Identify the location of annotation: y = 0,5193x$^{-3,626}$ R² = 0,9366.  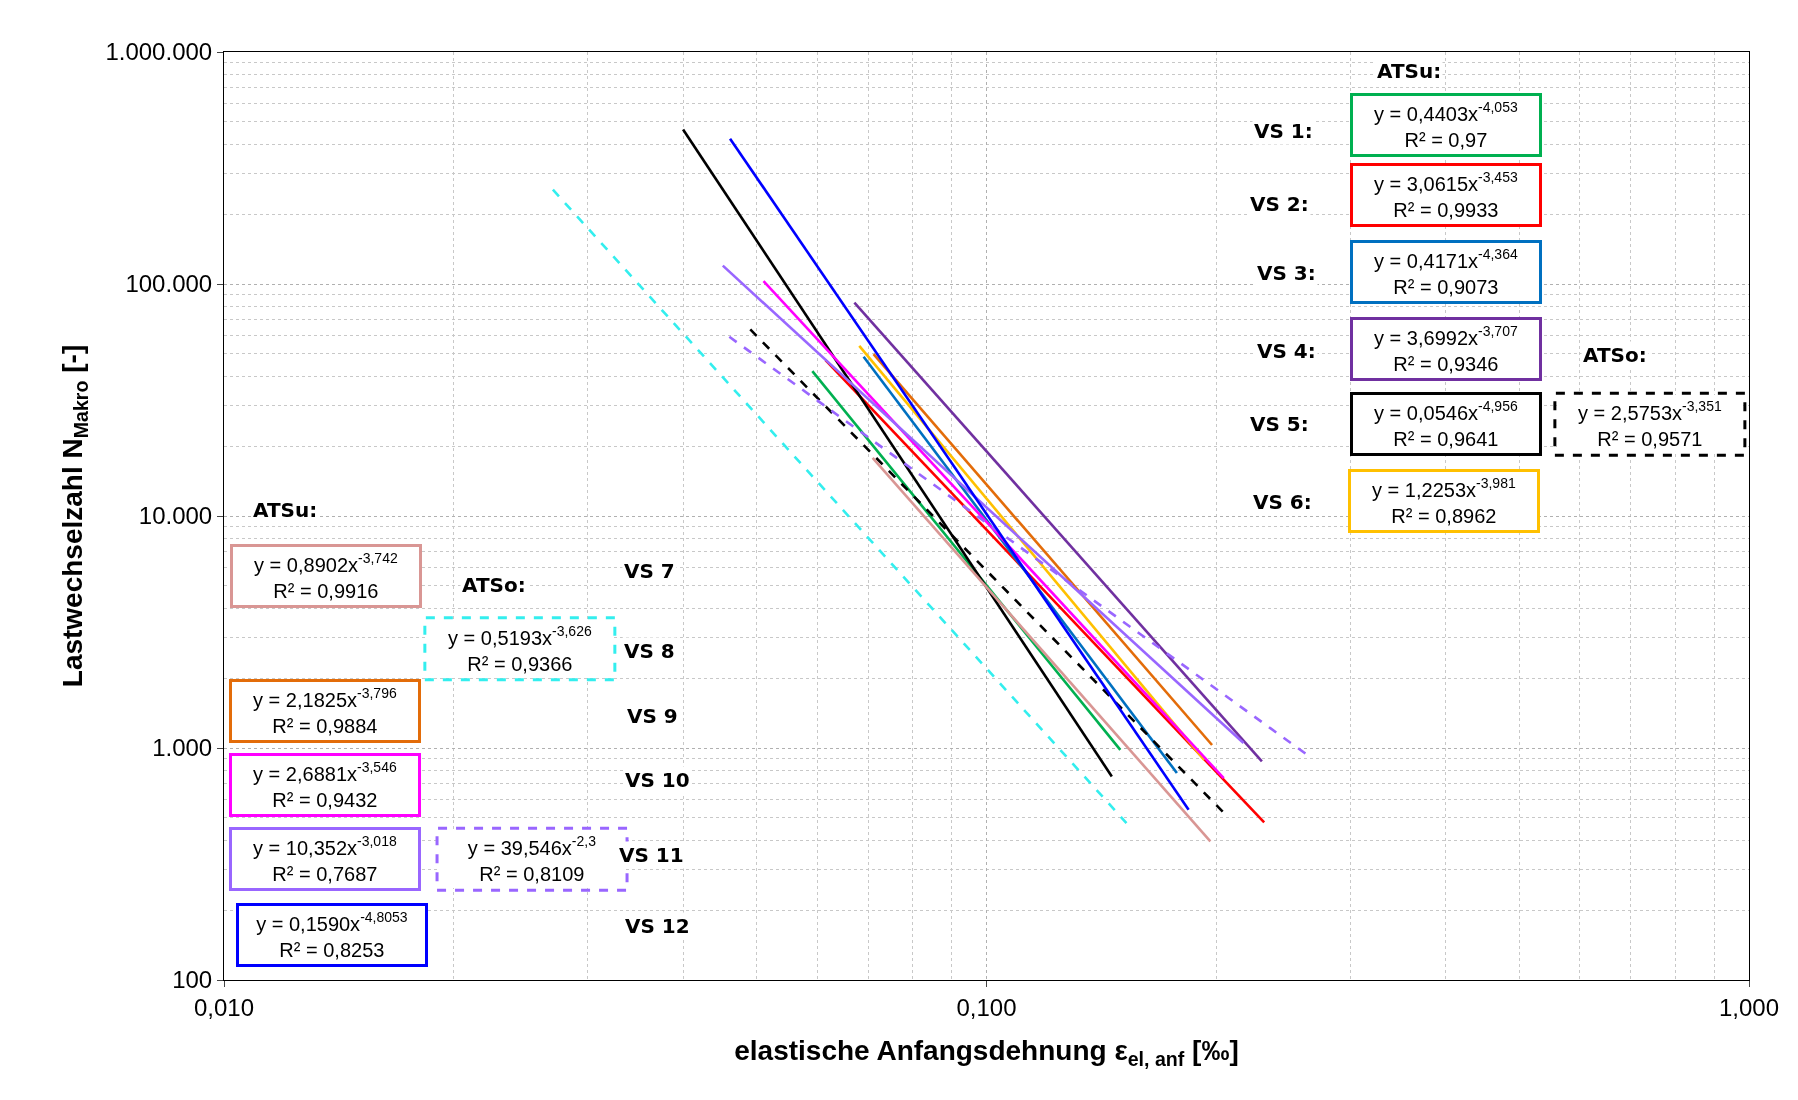
(520, 649).